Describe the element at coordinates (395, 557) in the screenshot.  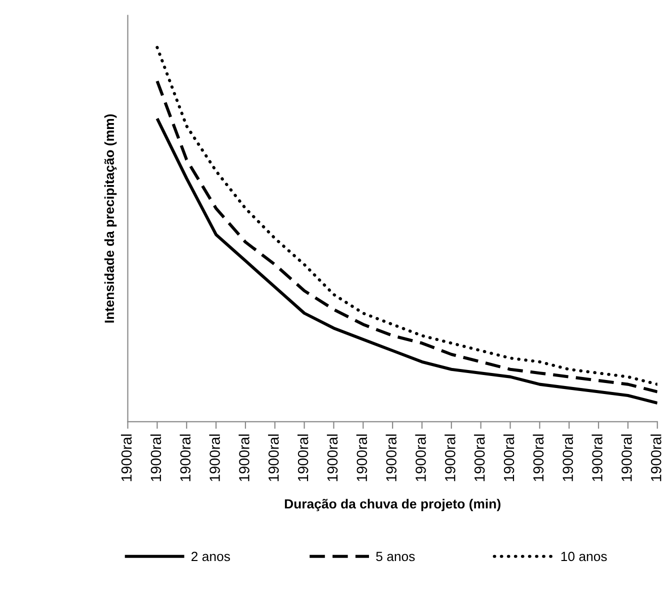
I see `legend-label: 5 anos` at that location.